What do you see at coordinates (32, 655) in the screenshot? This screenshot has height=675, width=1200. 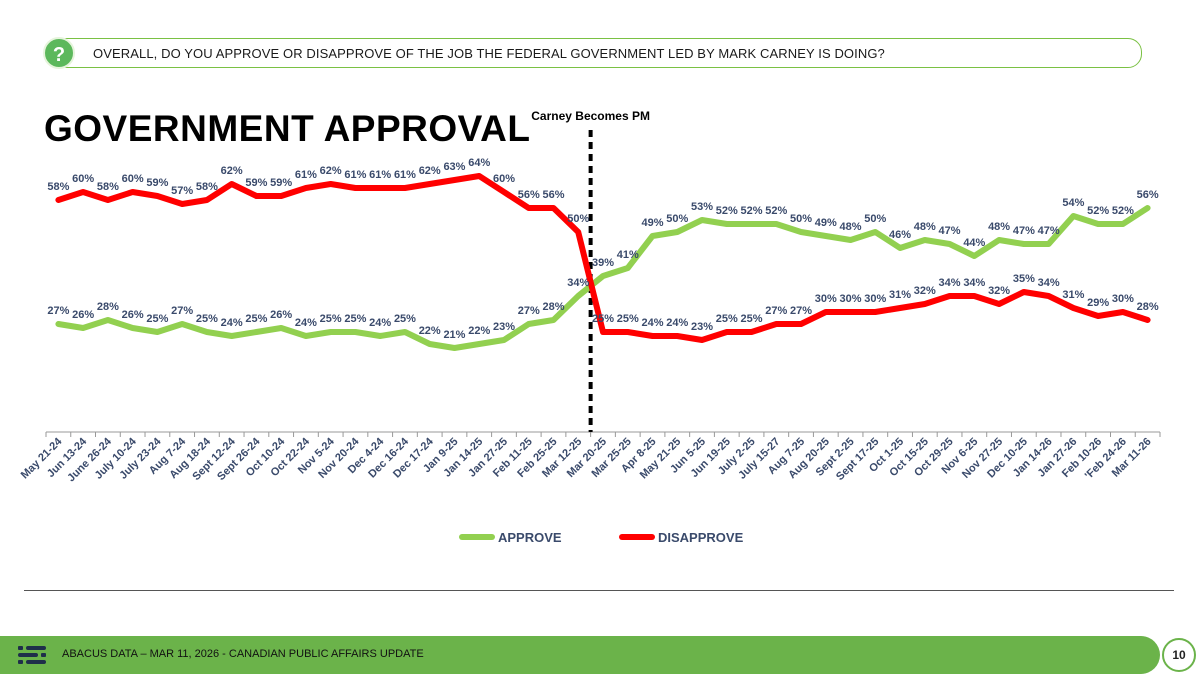 I see `abacus-logo-icon` at bounding box center [32, 655].